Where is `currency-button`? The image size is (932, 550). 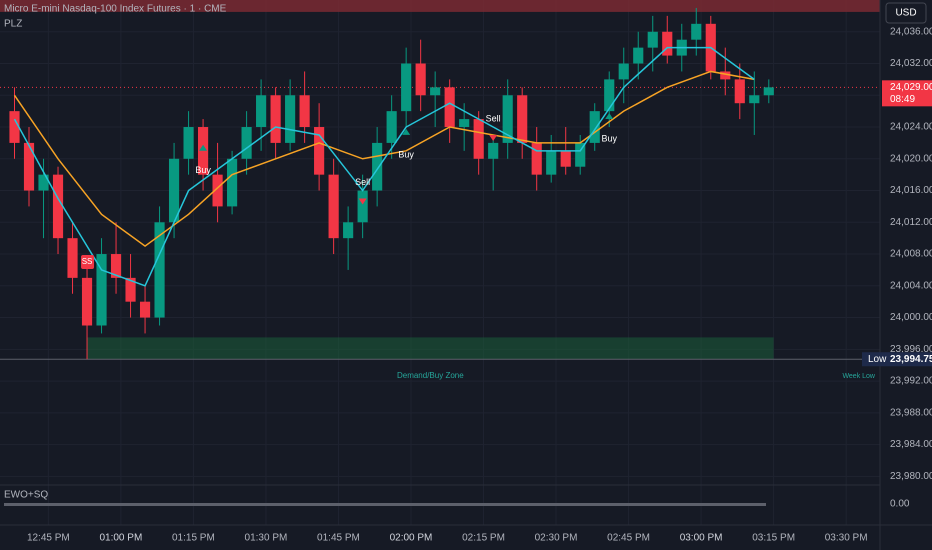
currency-button is located at coordinates (906, 13).